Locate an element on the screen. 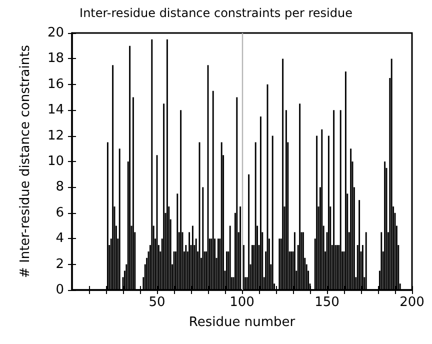 This screenshot has height=344, width=432. y-tick-label: 16 is located at coordinates (55, 84).